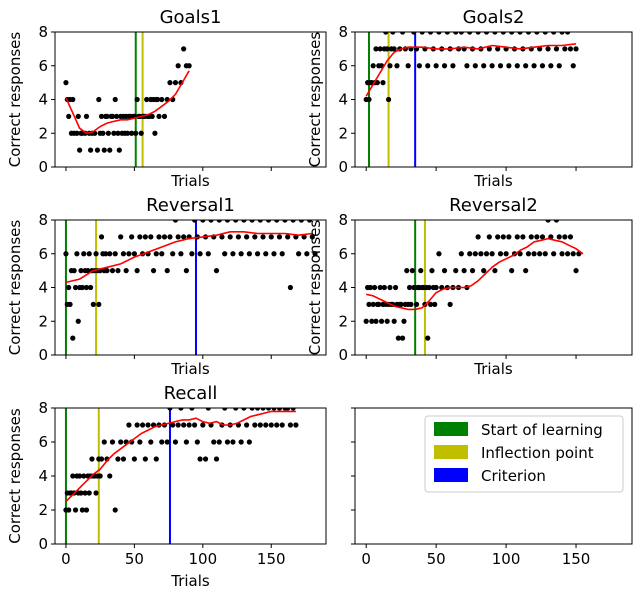 This screenshot has height=598, width=640. I want to click on y-tick-label: 4, so click(43, 288).